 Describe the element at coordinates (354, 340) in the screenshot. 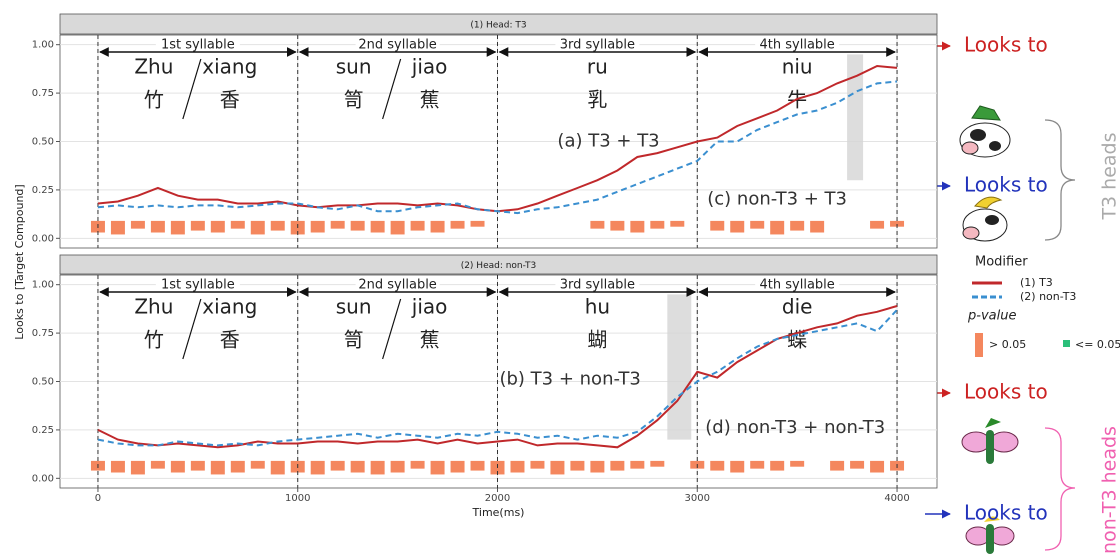

I see `hanzi: 笥` at that location.